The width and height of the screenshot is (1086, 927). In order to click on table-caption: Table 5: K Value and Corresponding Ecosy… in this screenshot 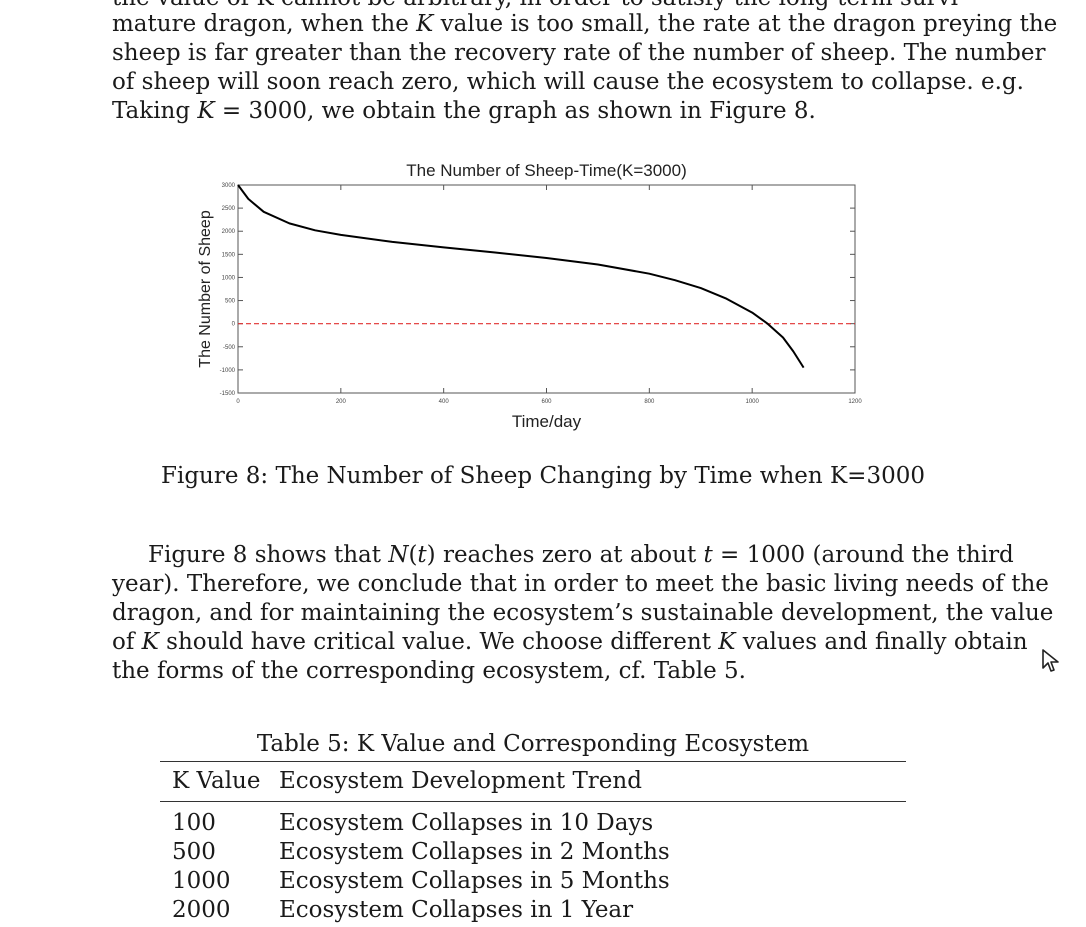, I will do `click(533, 744)`.